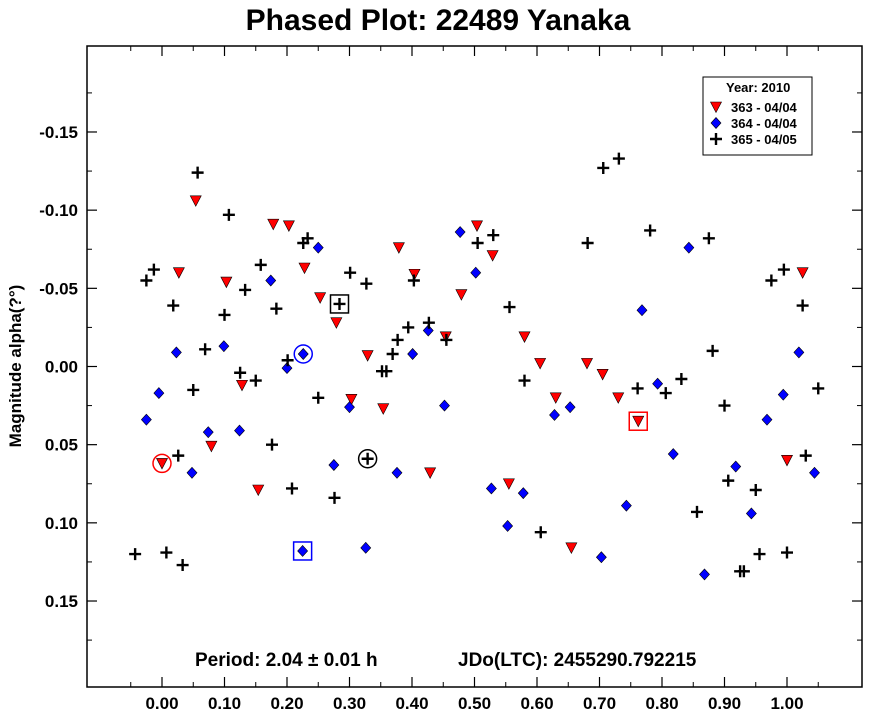 This screenshot has width=876, height=720. What do you see at coordinates (349, 703) in the screenshot?
I see `x-tick-label: 0.30` at bounding box center [349, 703].